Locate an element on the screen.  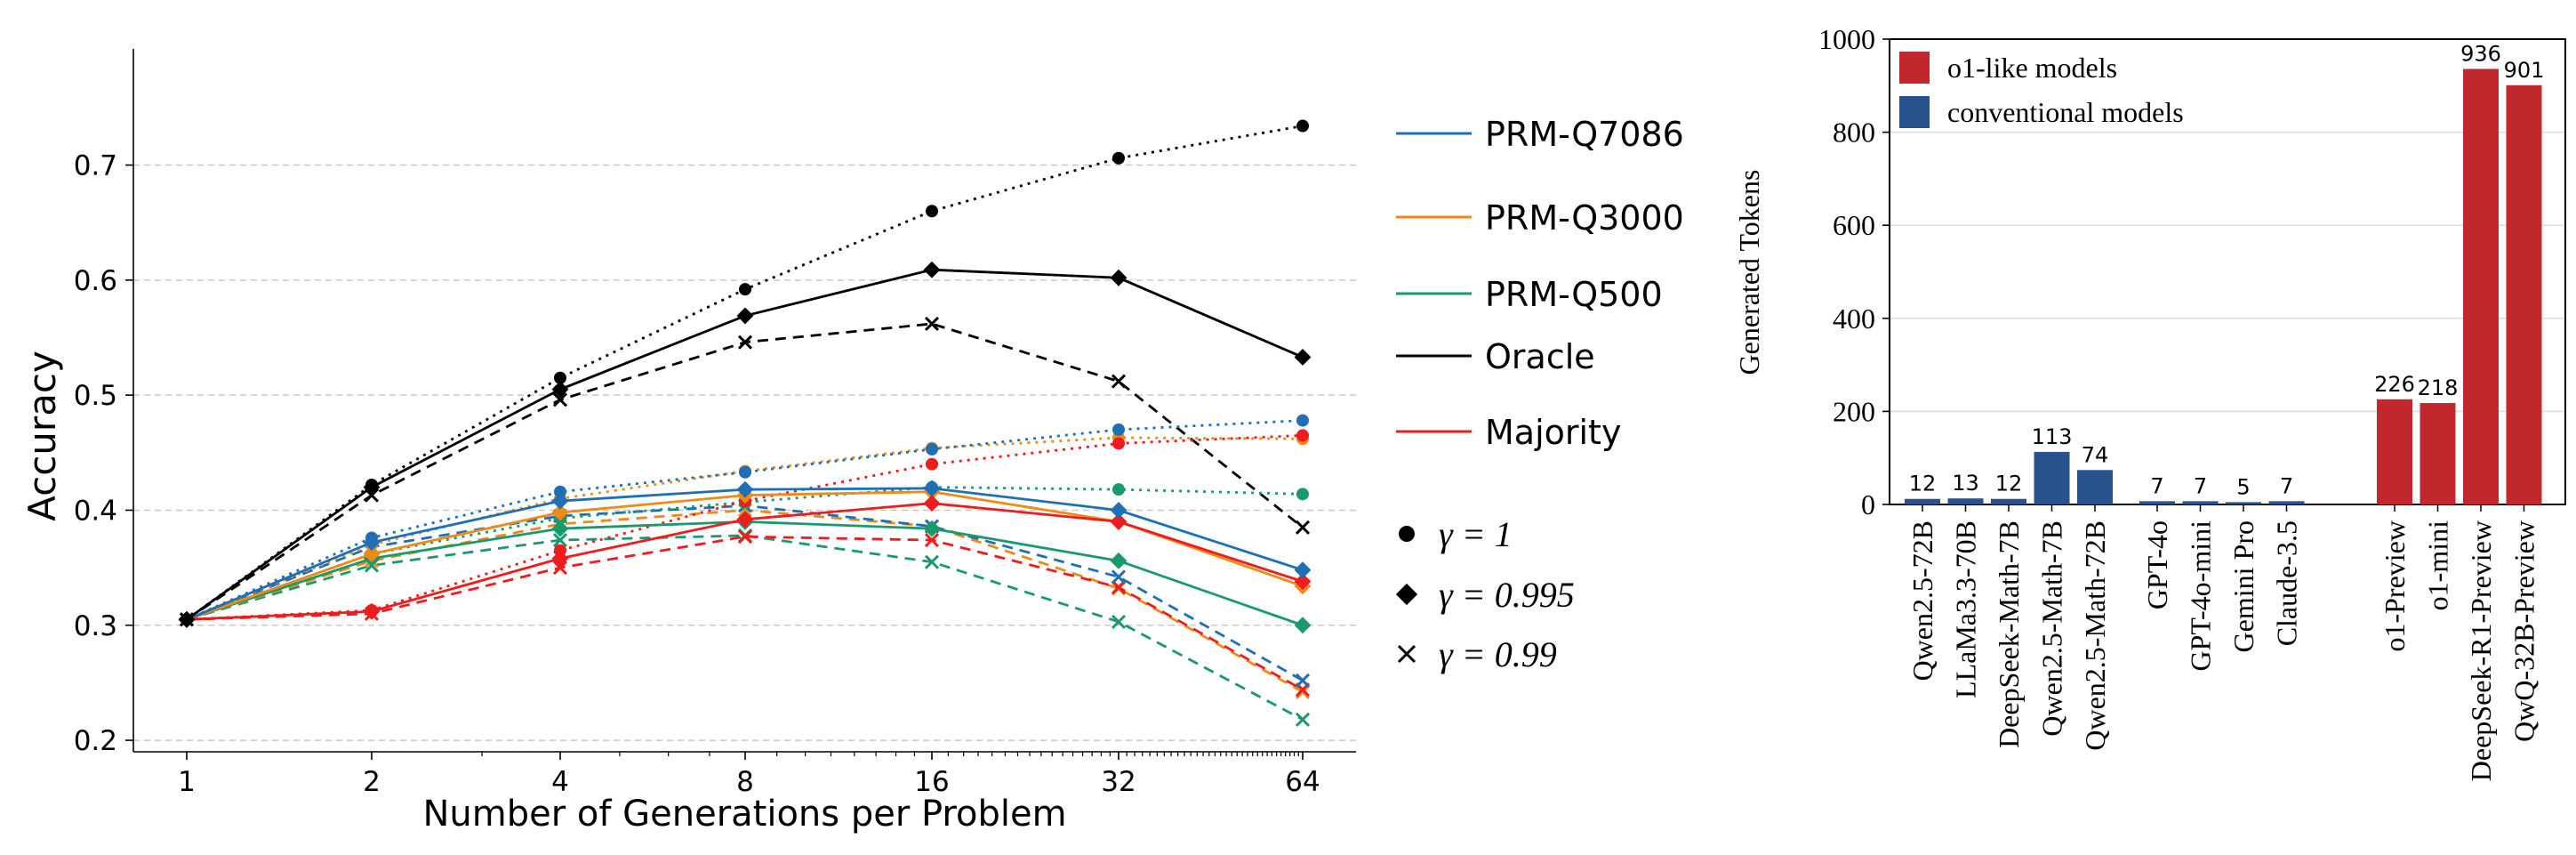
x-tick-label: Gemini Pro is located at coordinates (2243, 586).